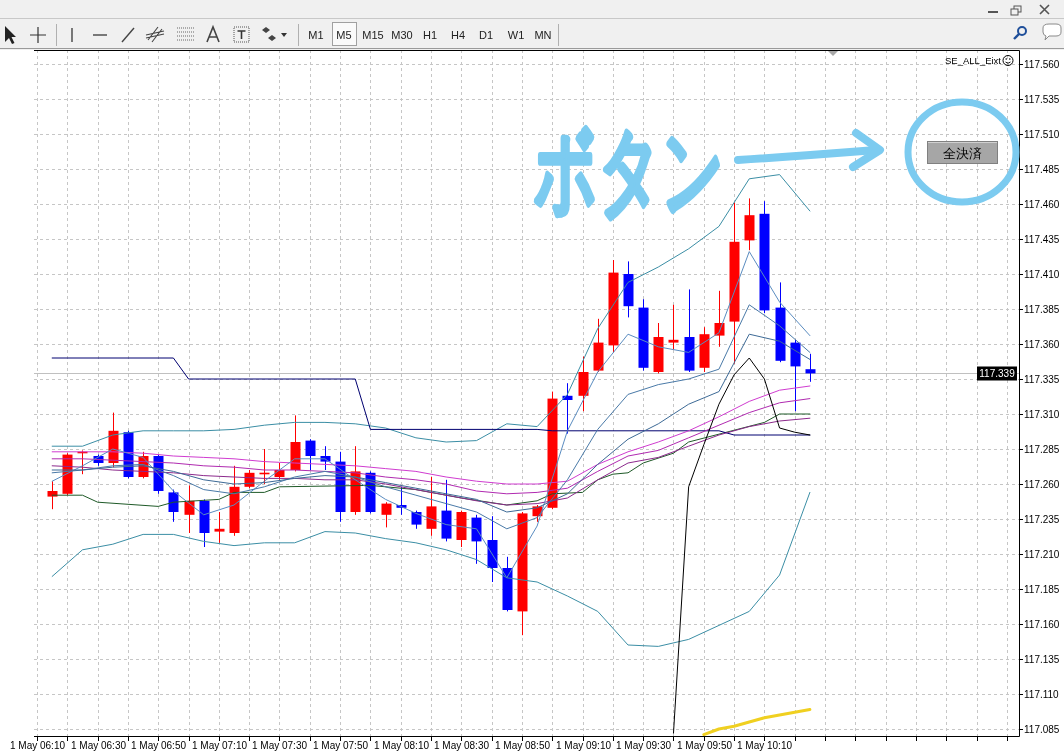 The image size is (1064, 754). I want to click on y-tick-label: 117.135, so click(1042, 659).